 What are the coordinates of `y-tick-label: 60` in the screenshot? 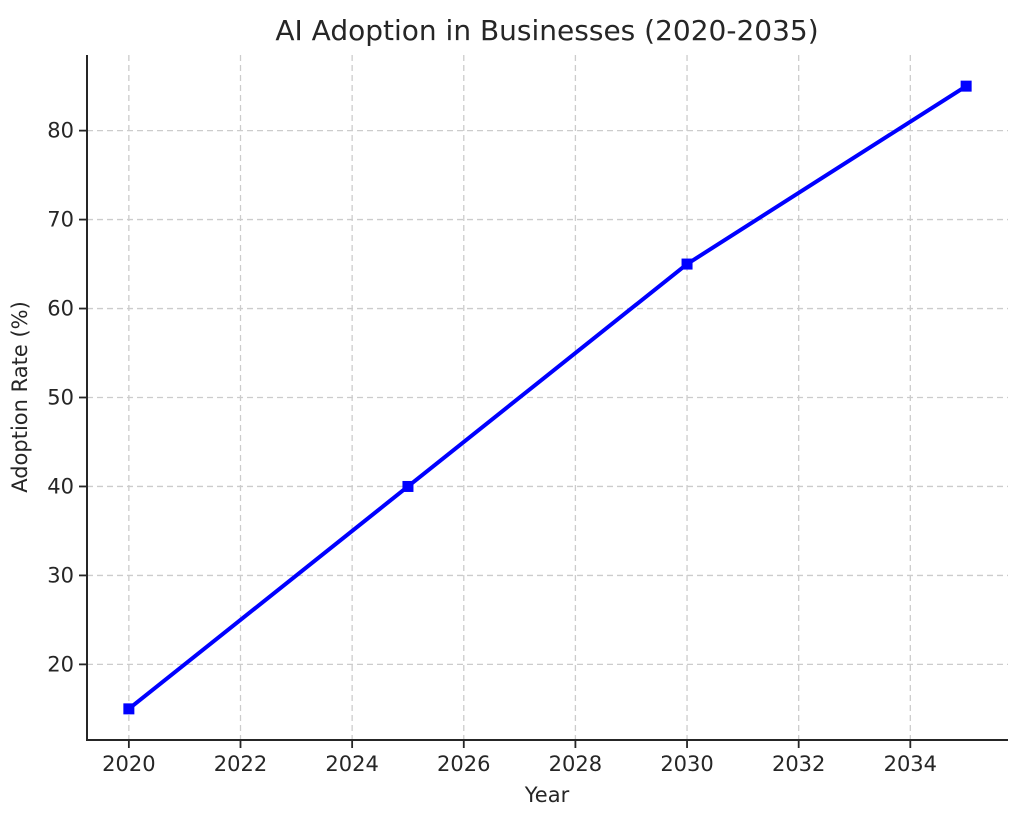 It's located at (60, 309).